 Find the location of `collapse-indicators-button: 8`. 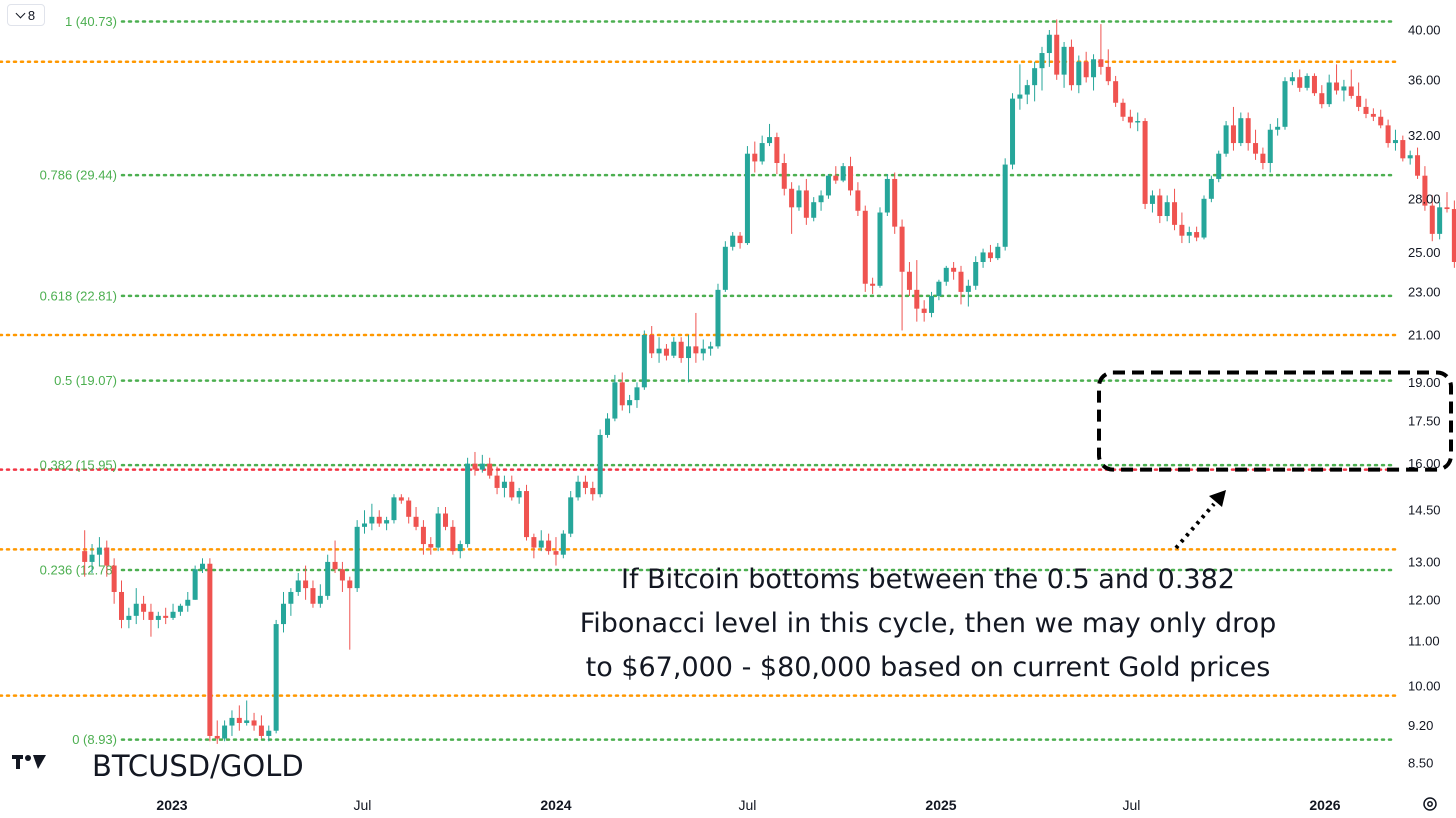

collapse-indicators-button: 8 is located at coordinates (26, 15).